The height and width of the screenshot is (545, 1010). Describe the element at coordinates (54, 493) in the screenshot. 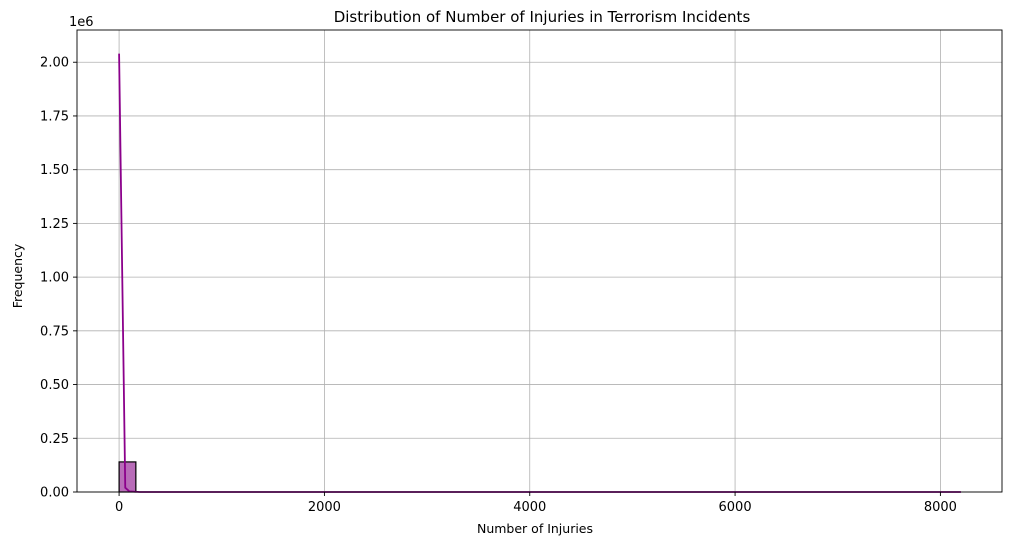

I see `y-tick-label: 0.00` at that location.